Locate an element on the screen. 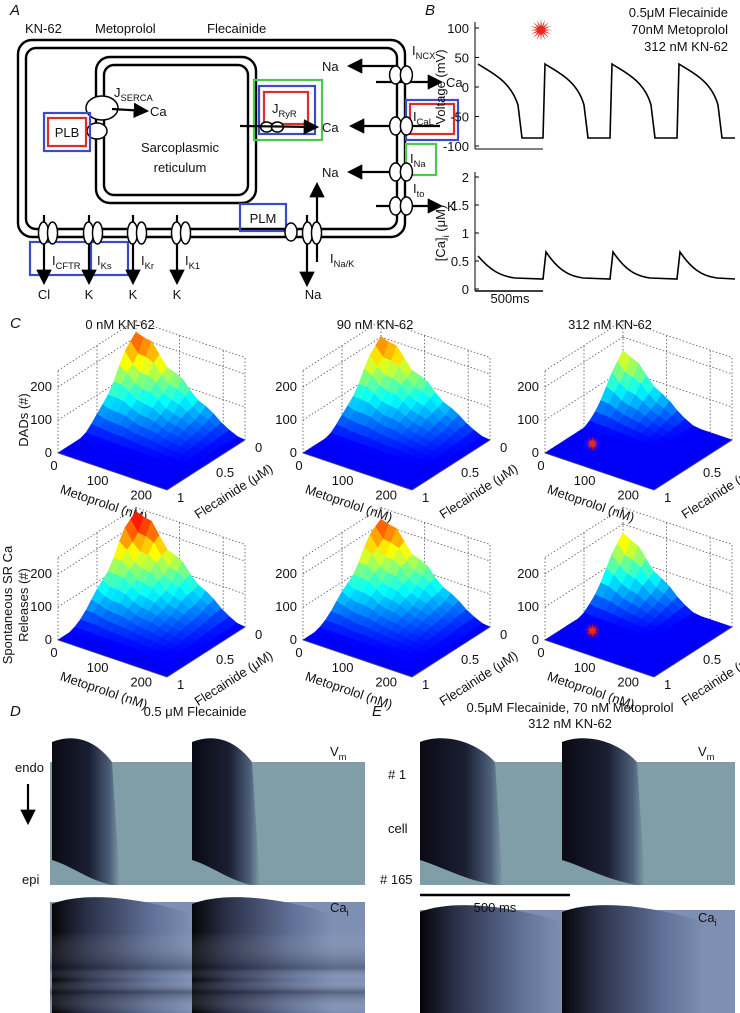 Image resolution: width=740 pixels, height=1013 pixels. j-ryr-sub: RyR is located at coordinates (288, 114).